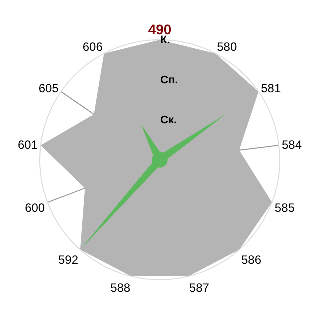 This screenshot has width=320, height=320. Describe the element at coordinates (49, 88) in the screenshot. I see `spoke-label: 605` at that location.